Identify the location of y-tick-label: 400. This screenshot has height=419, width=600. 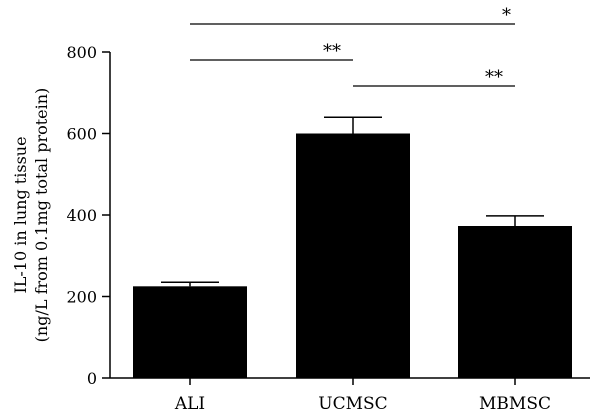
(81, 215).